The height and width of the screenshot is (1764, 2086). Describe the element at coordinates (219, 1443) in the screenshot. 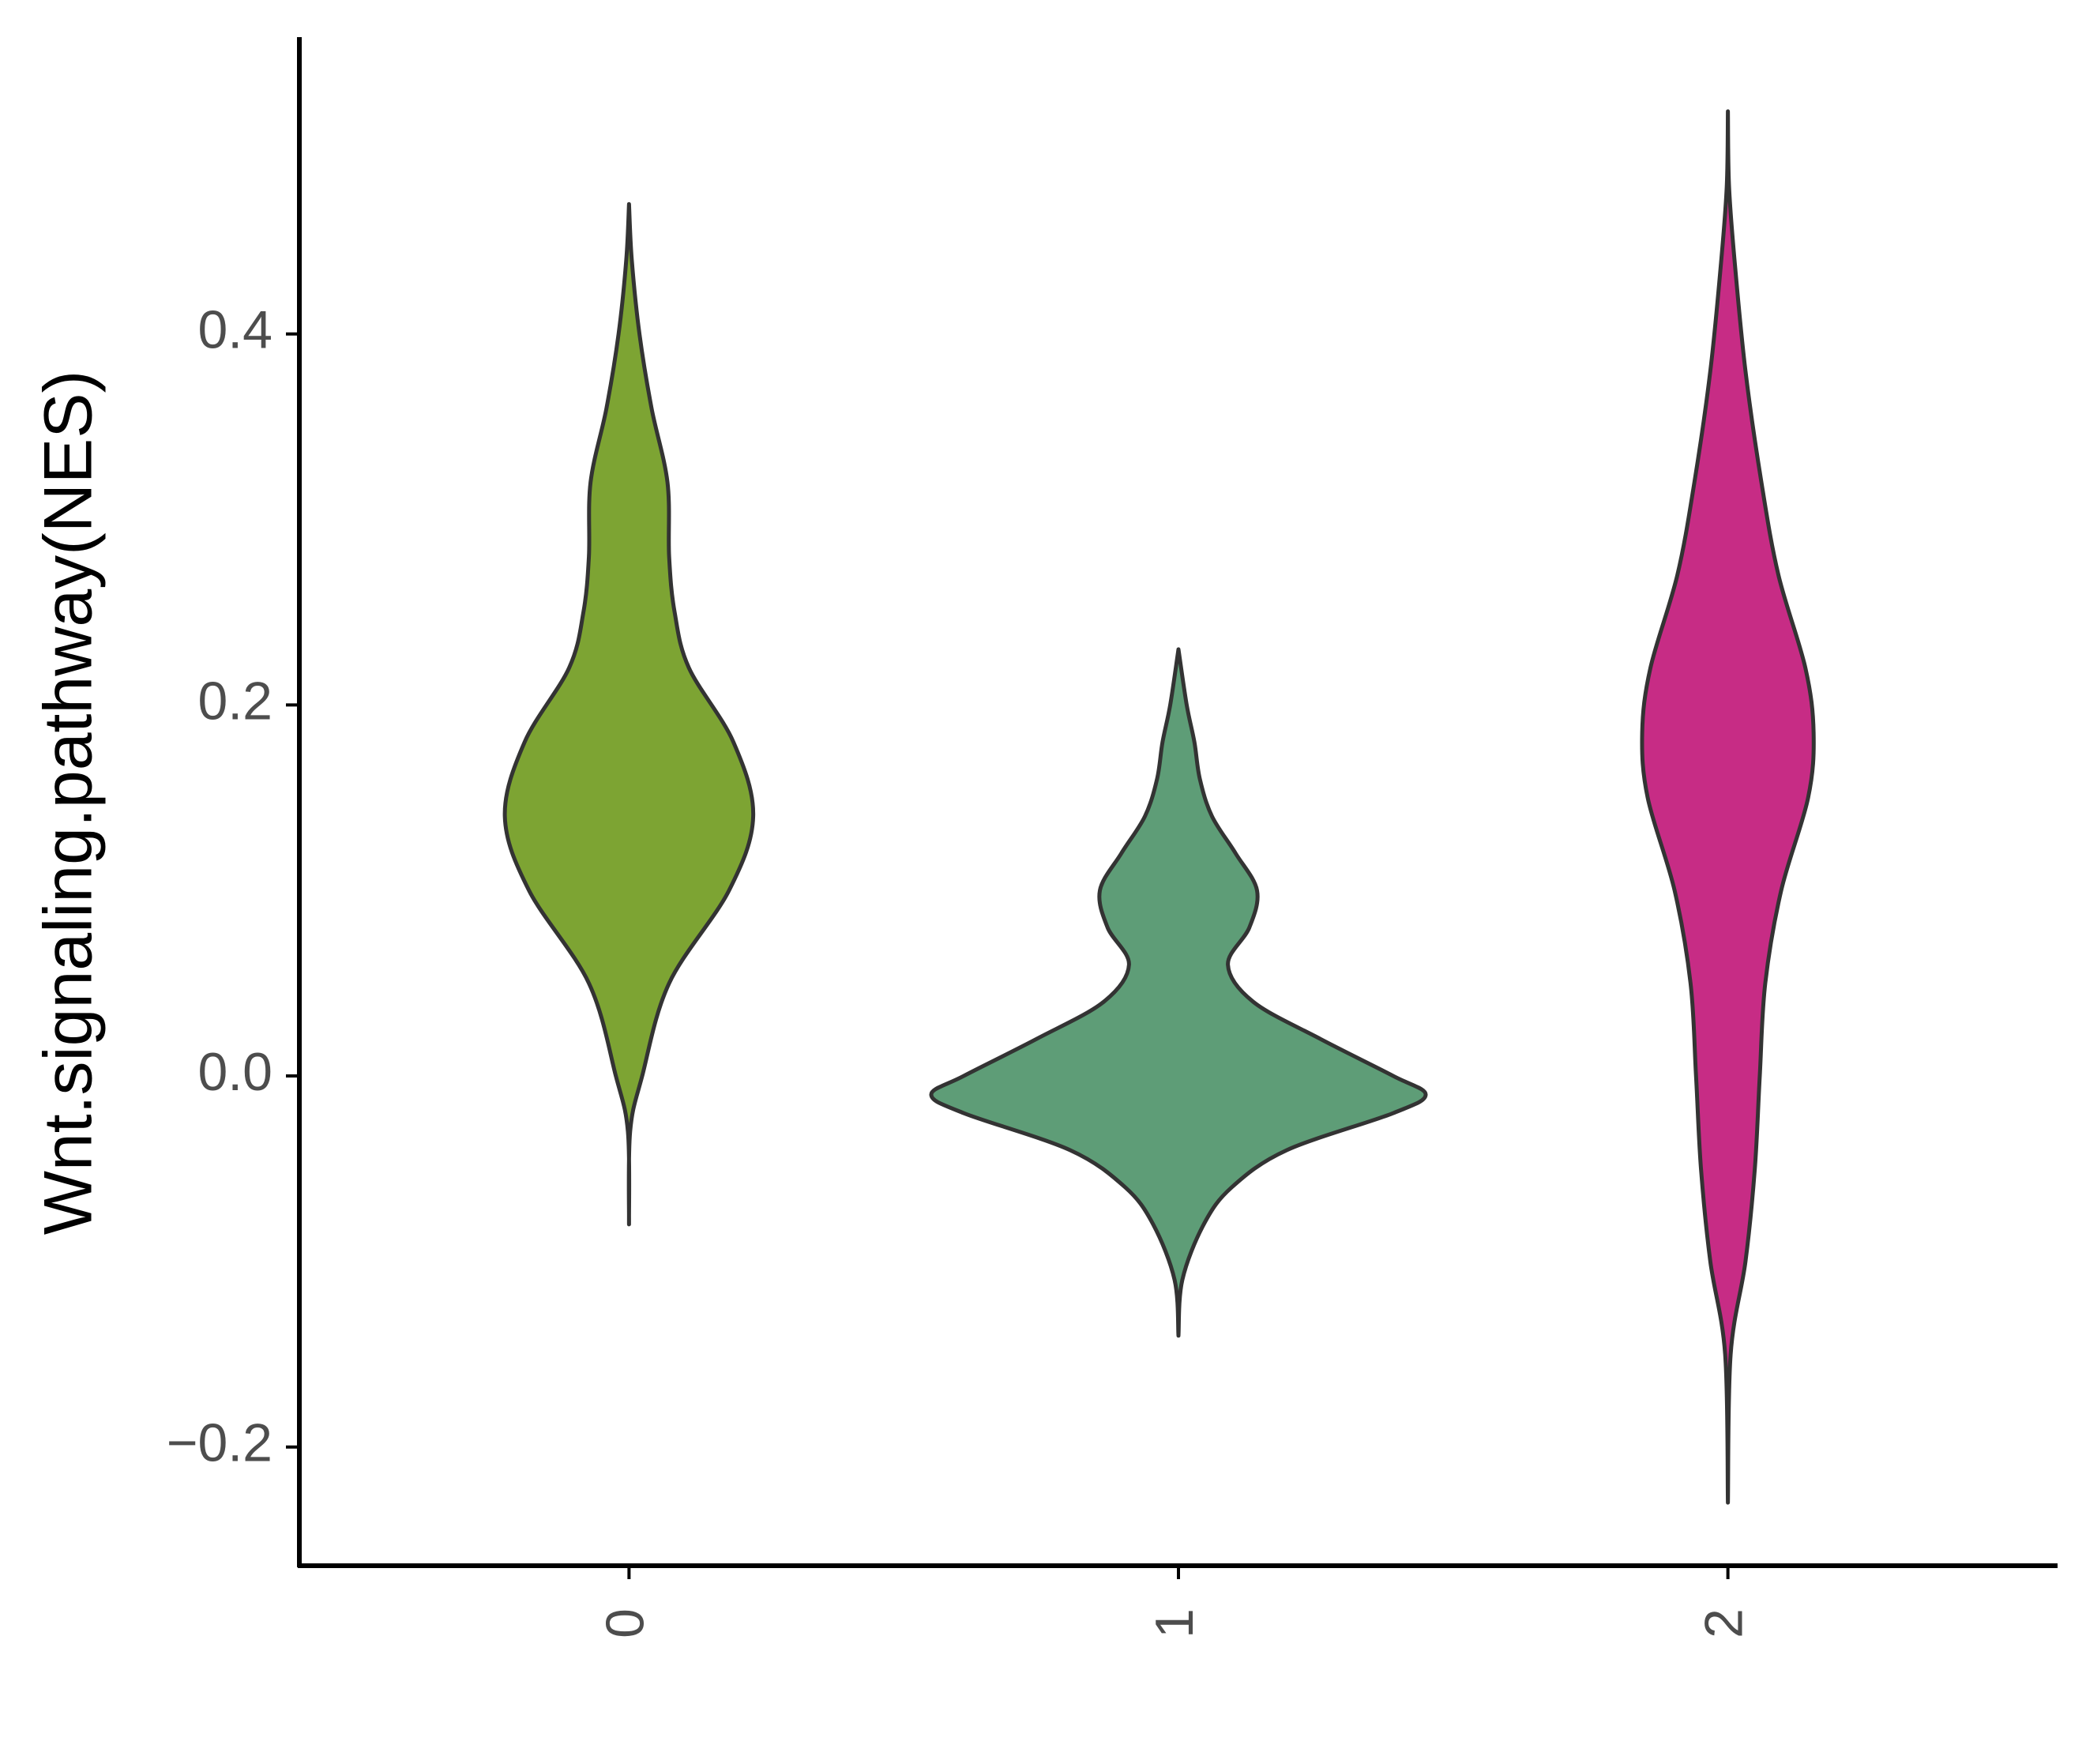

I see `y-tick-label: −0.2` at that location.